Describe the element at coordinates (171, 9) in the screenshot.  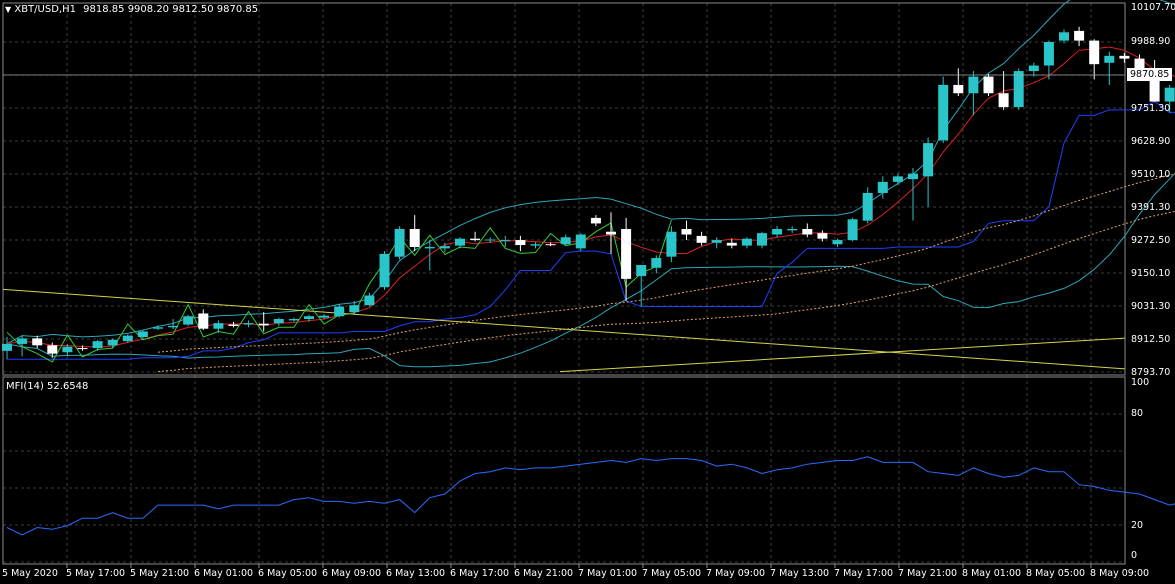
I see `ohlc-values: 9818.85 9908.20 9812.50 9870.85` at that location.